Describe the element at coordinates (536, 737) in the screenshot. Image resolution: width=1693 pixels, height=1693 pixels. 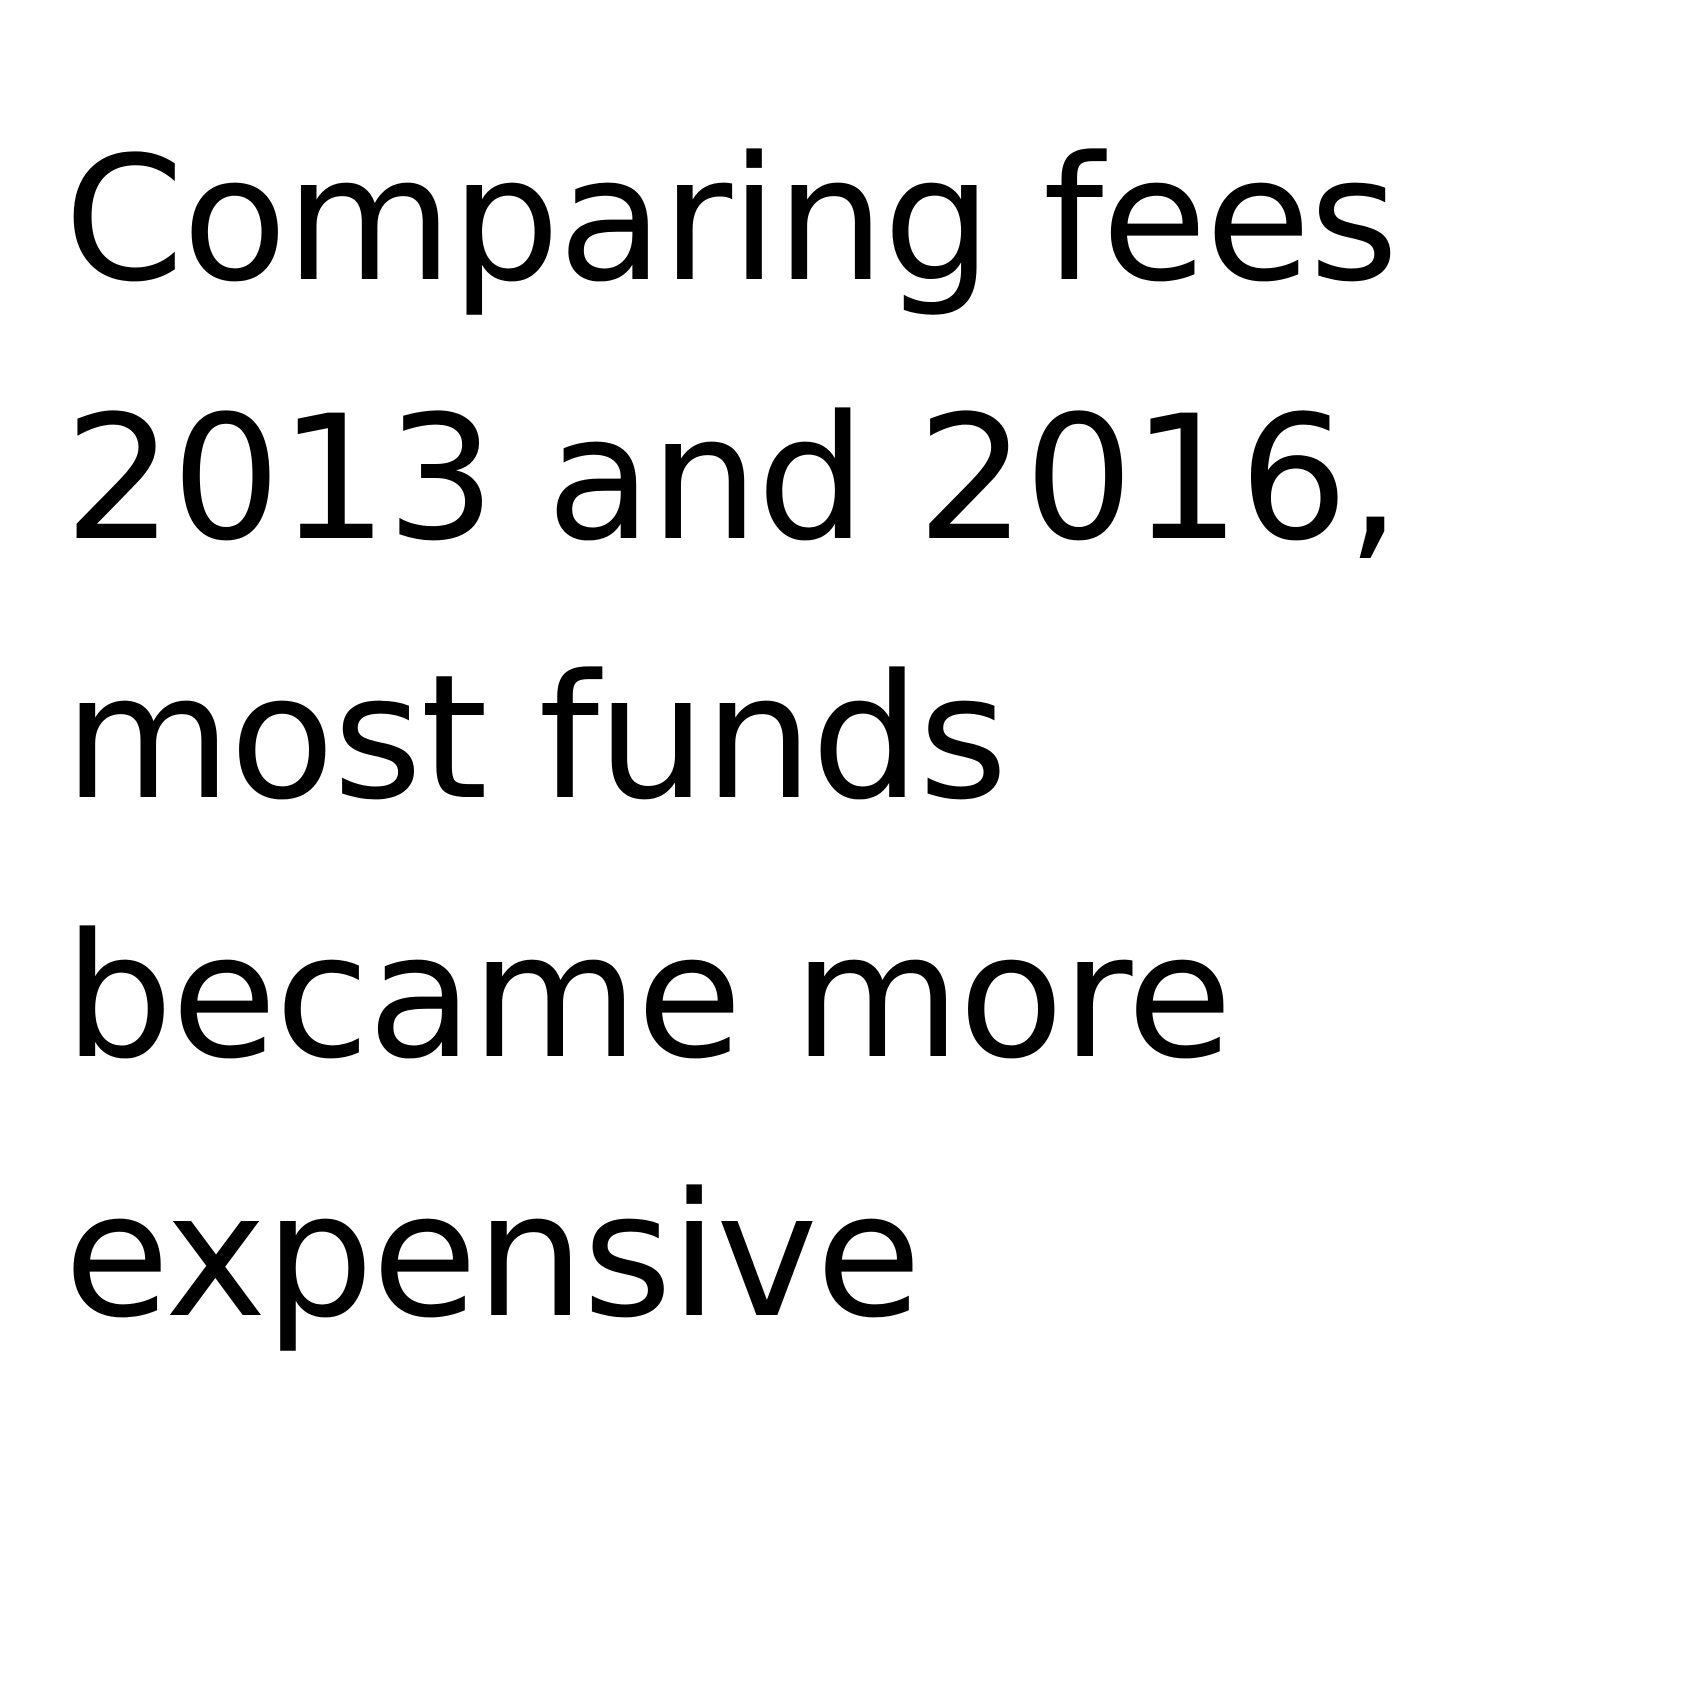
I see `headline-line-3: most funds` at that location.